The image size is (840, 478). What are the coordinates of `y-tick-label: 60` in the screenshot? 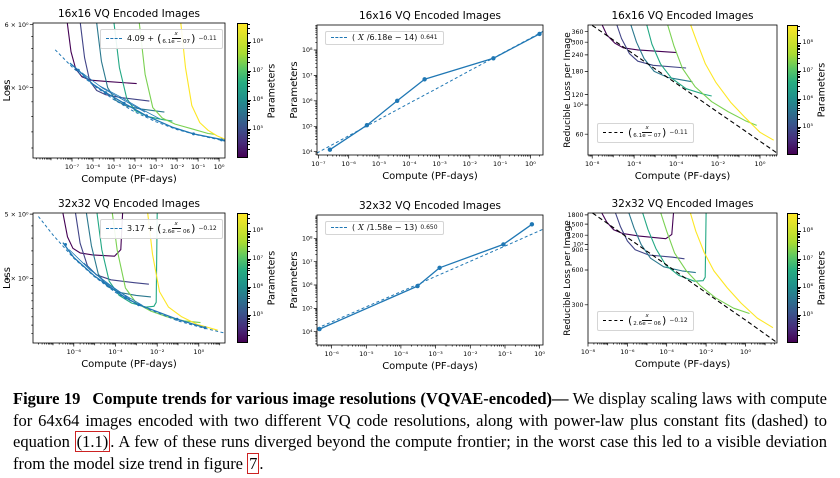 It's located at (579, 134).